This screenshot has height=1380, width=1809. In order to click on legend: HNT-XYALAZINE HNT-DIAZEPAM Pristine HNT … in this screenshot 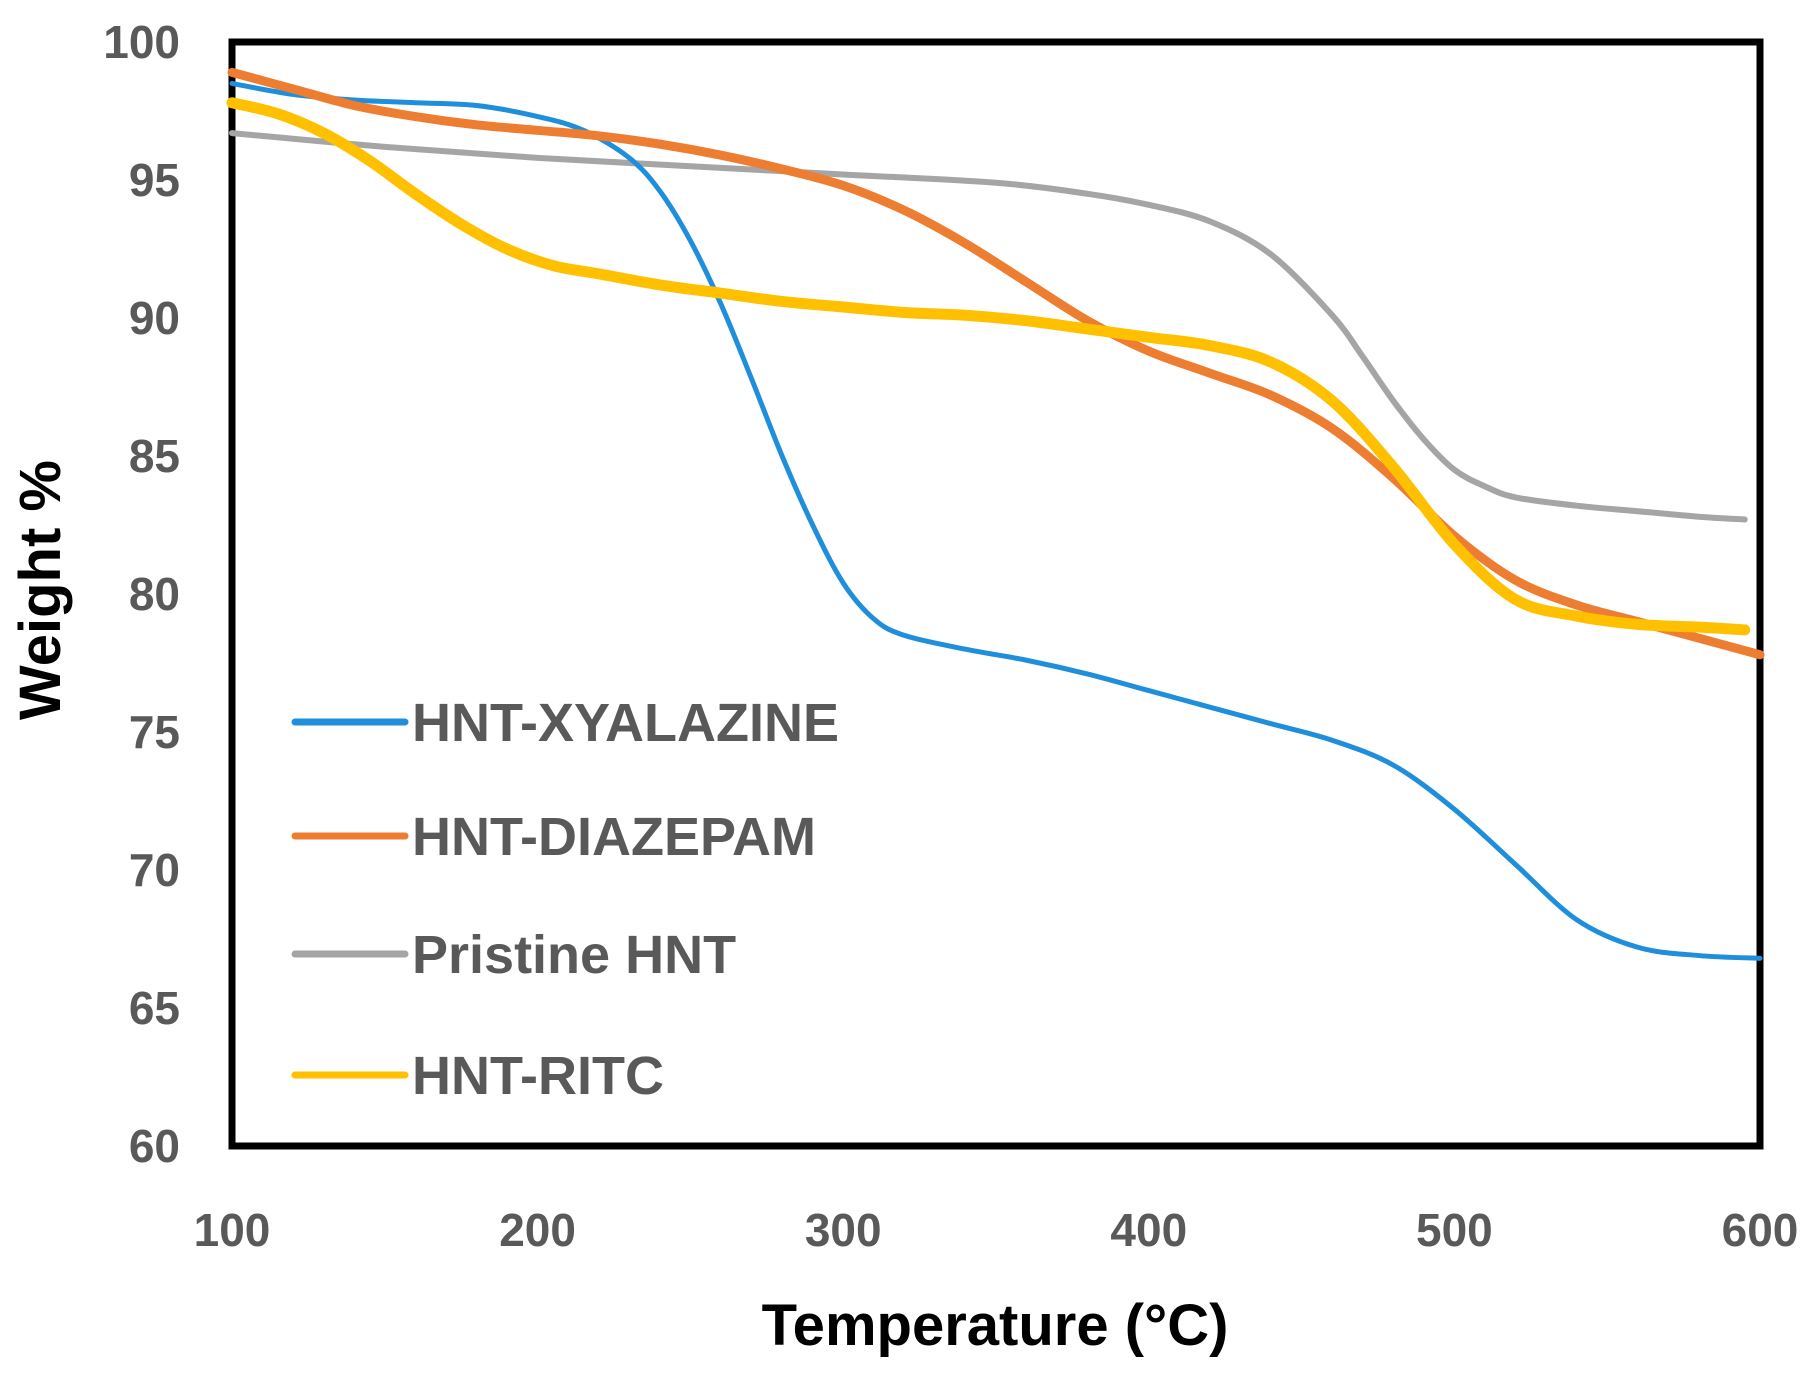, I will do `click(565, 899)`.